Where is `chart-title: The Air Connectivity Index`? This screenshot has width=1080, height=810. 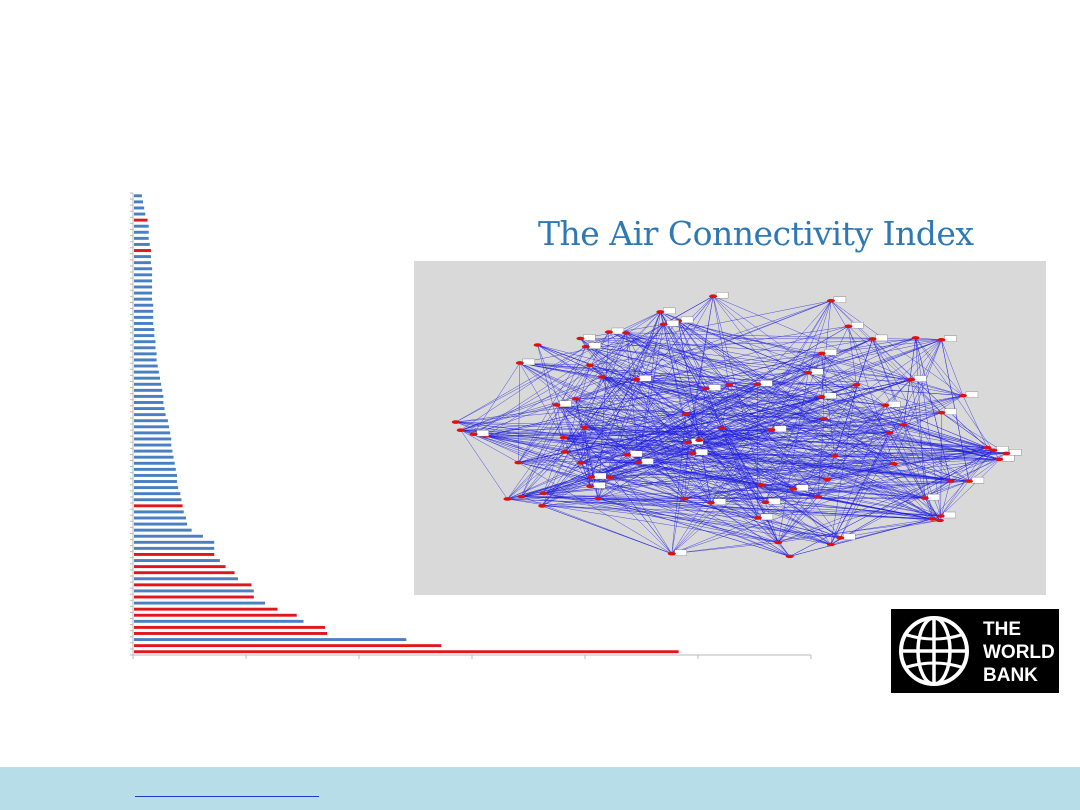
chart-title: The Air Connectivity Index is located at coordinates (756, 233).